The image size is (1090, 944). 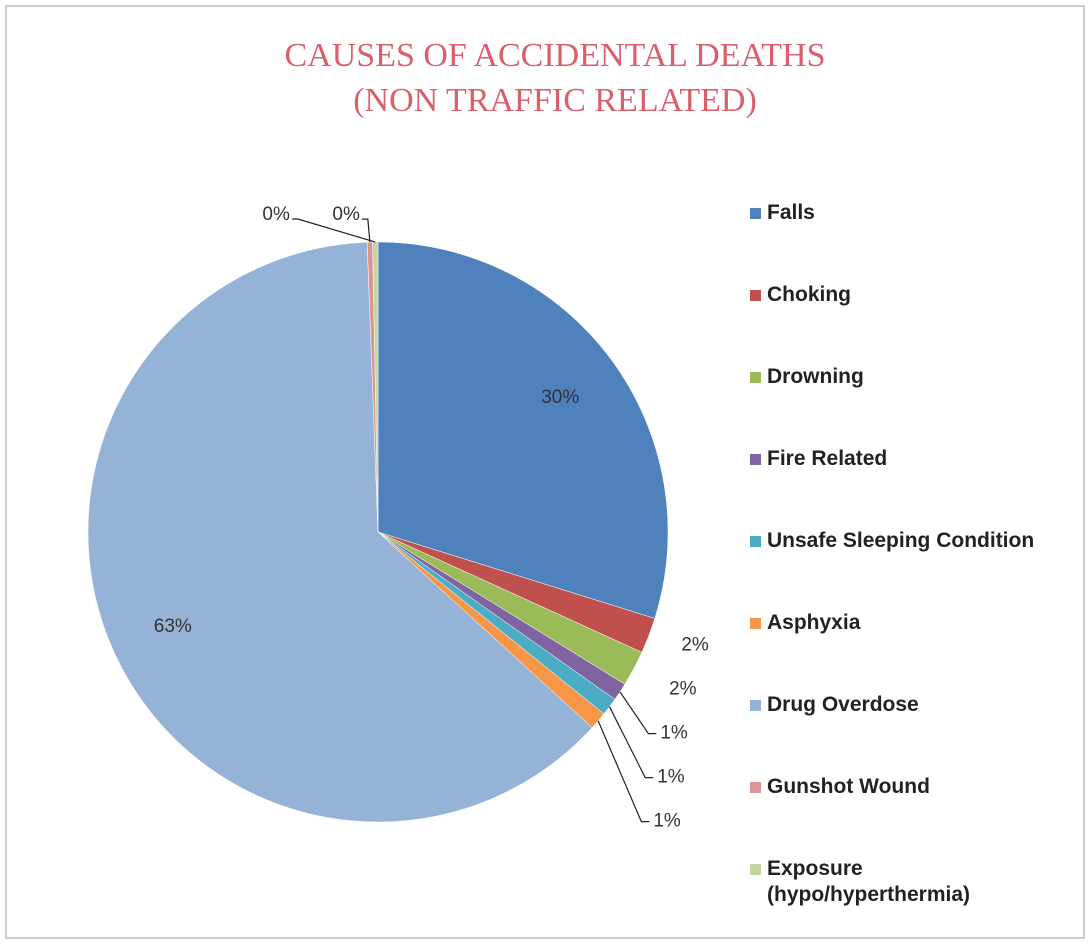 What do you see at coordinates (827, 458) in the screenshot?
I see `legend-label: Fire Related` at bounding box center [827, 458].